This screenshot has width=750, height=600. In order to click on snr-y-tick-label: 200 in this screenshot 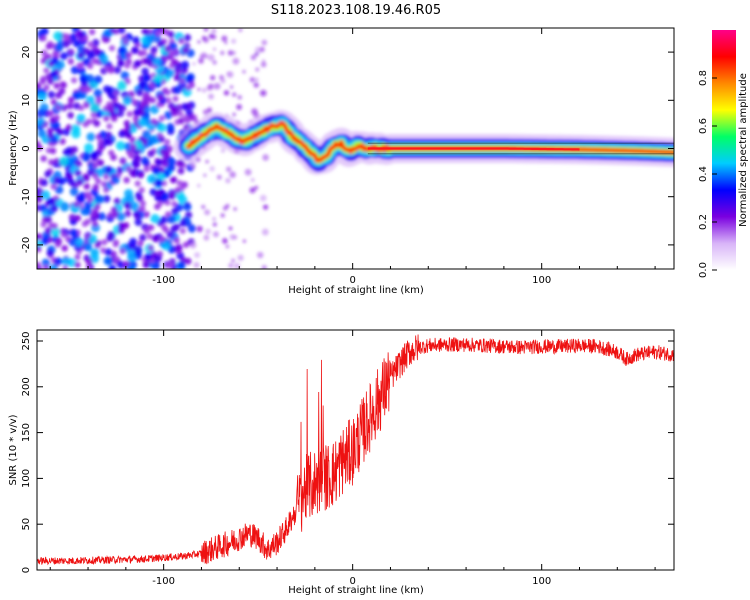, I will do `click(26, 386)`.